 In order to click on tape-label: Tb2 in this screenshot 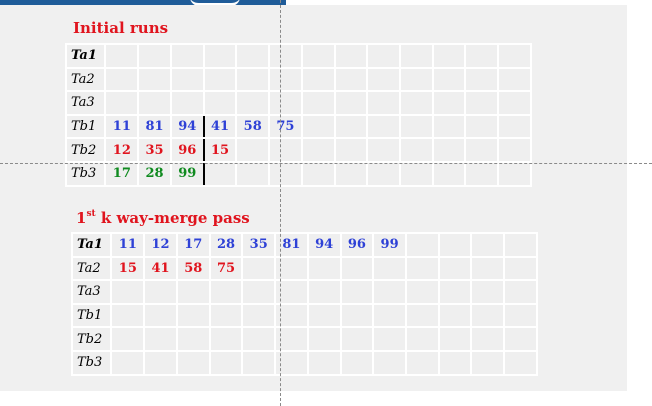, I will do `click(85, 150)`.